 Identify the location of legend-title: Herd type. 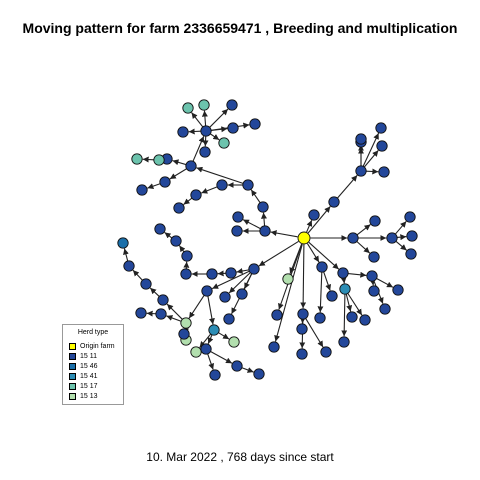
(93, 332).